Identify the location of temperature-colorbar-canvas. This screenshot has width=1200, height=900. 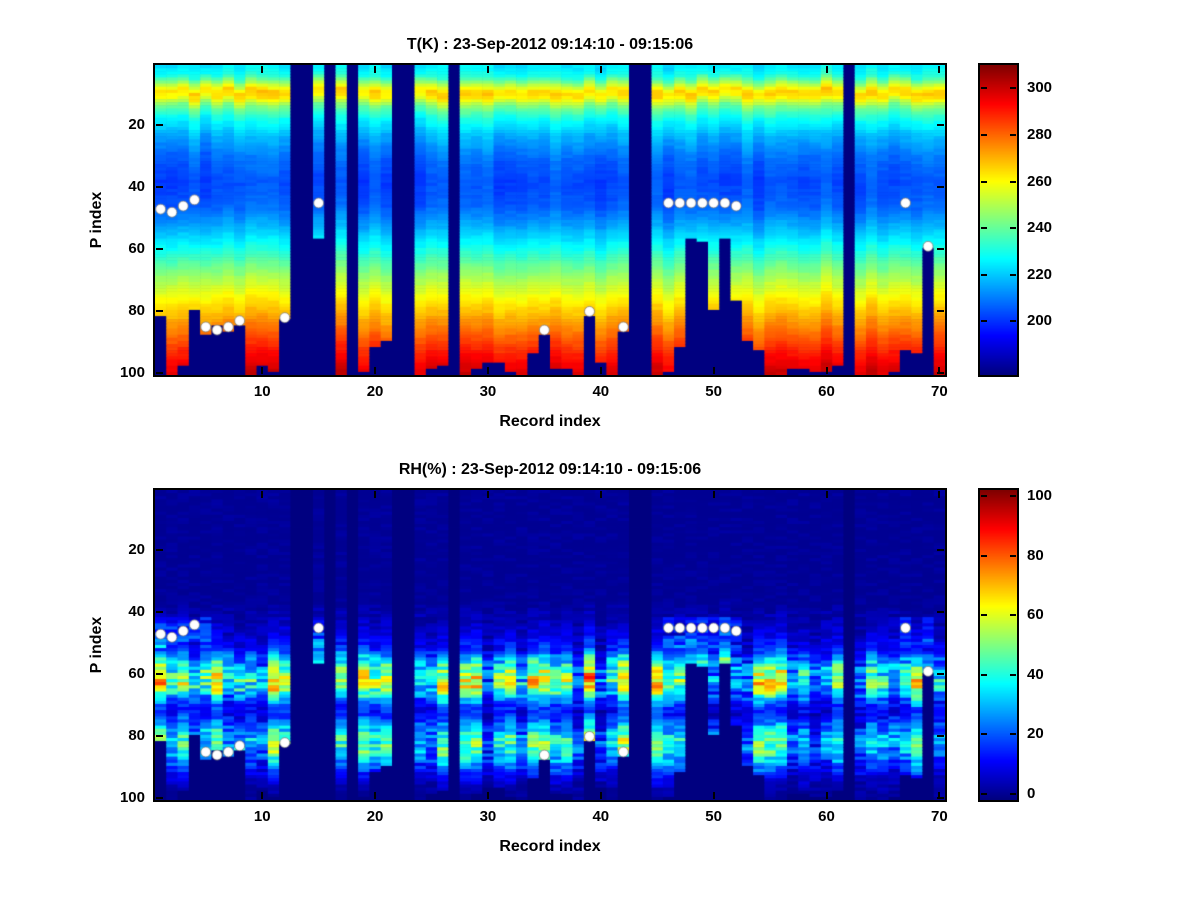
(998, 220).